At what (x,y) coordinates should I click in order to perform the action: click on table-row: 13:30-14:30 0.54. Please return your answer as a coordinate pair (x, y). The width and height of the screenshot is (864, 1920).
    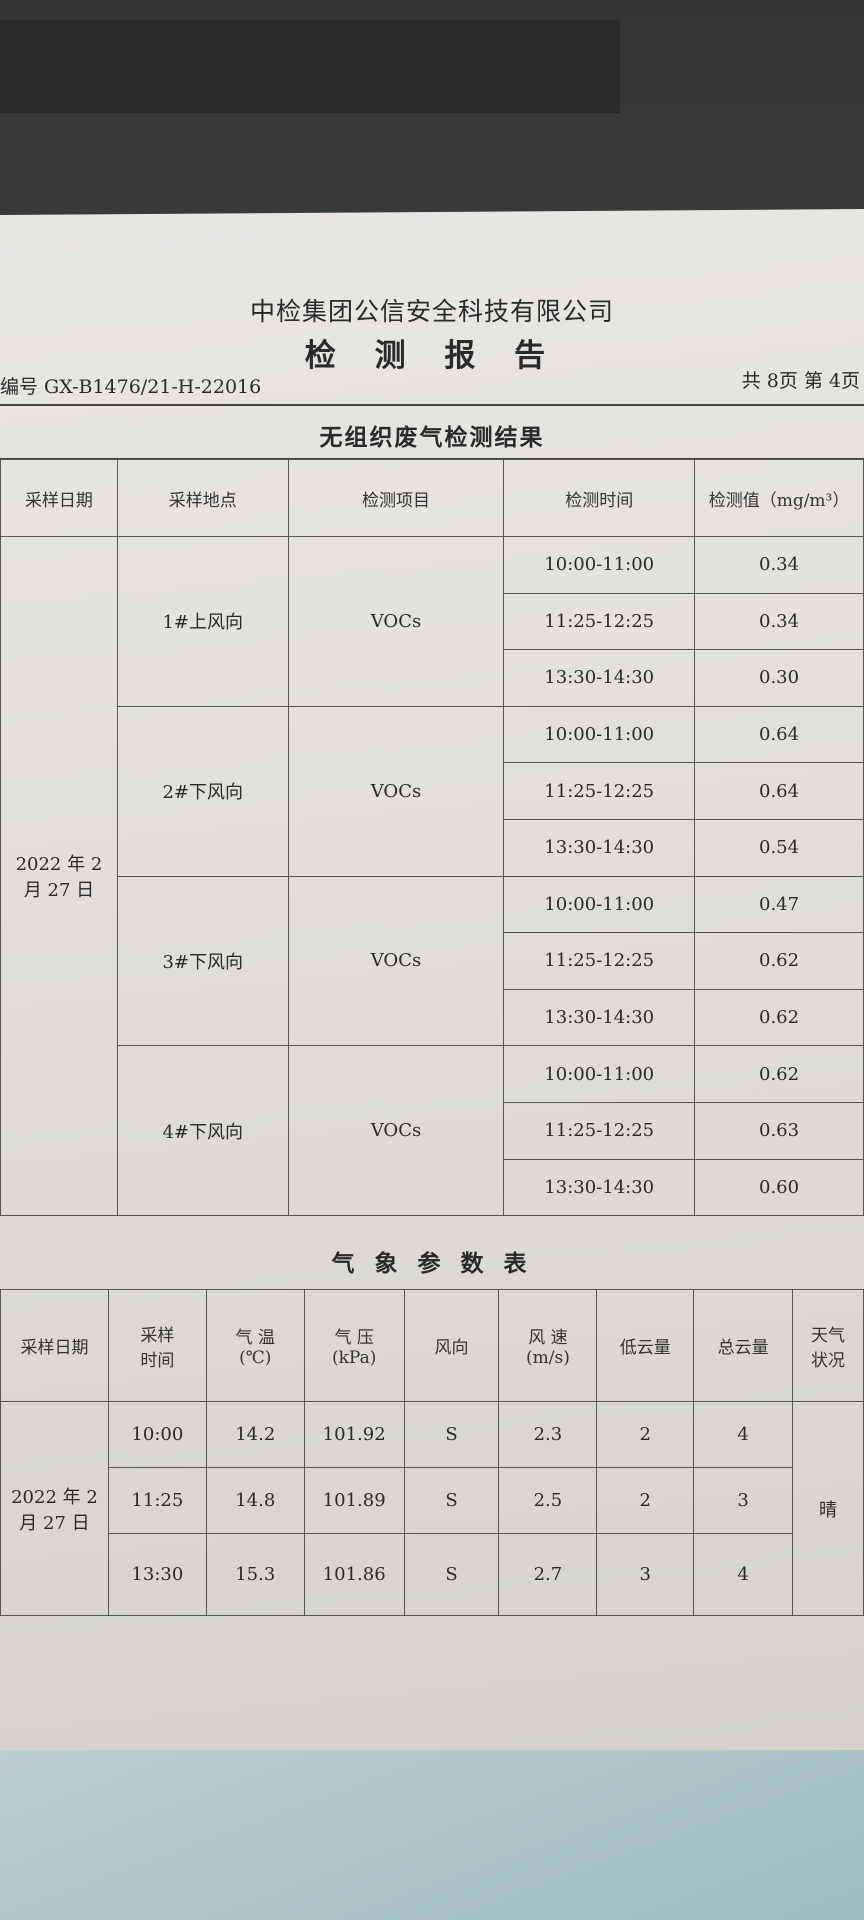
    Looking at the image, I should click on (432, 847).